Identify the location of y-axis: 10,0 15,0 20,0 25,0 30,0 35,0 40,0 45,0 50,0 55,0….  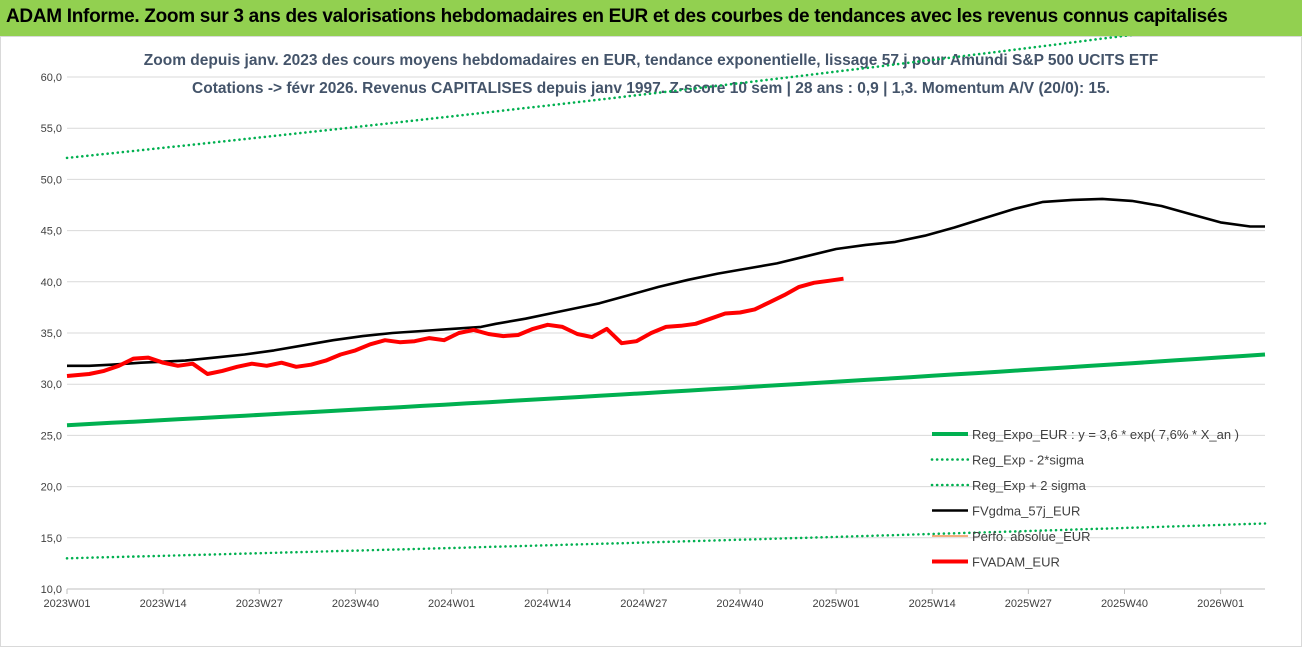
(51, 334).